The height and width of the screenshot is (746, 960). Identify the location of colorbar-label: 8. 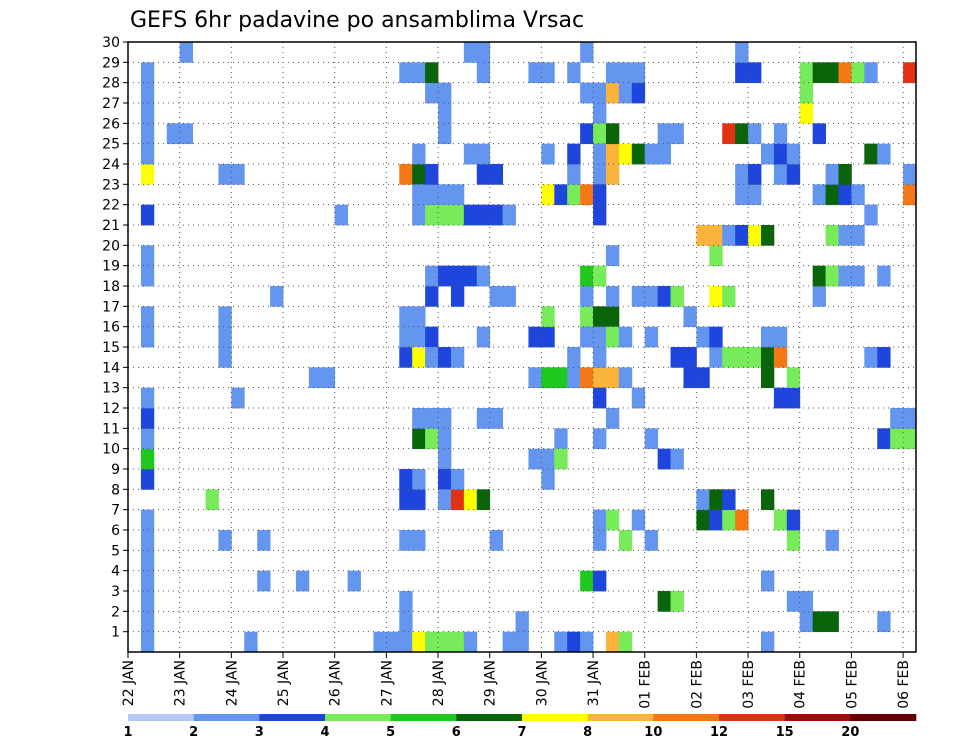
(587, 732).